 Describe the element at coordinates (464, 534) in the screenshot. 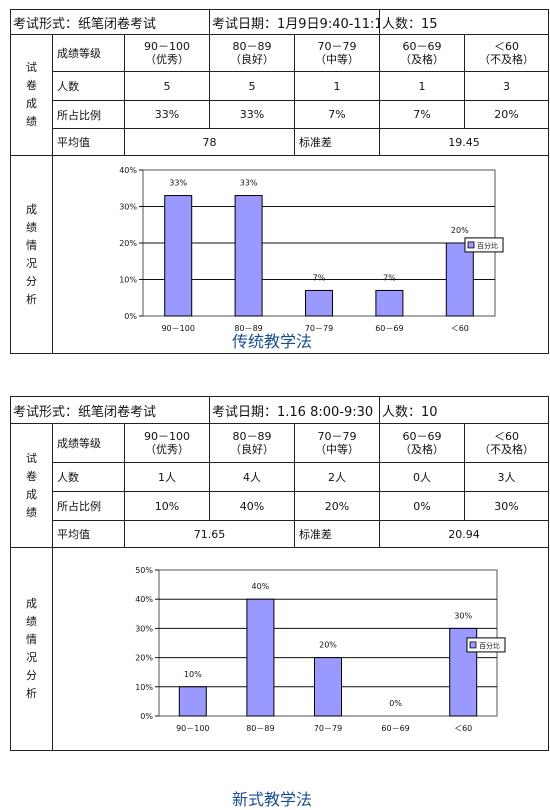

I see `std-value: 20.94` at that location.